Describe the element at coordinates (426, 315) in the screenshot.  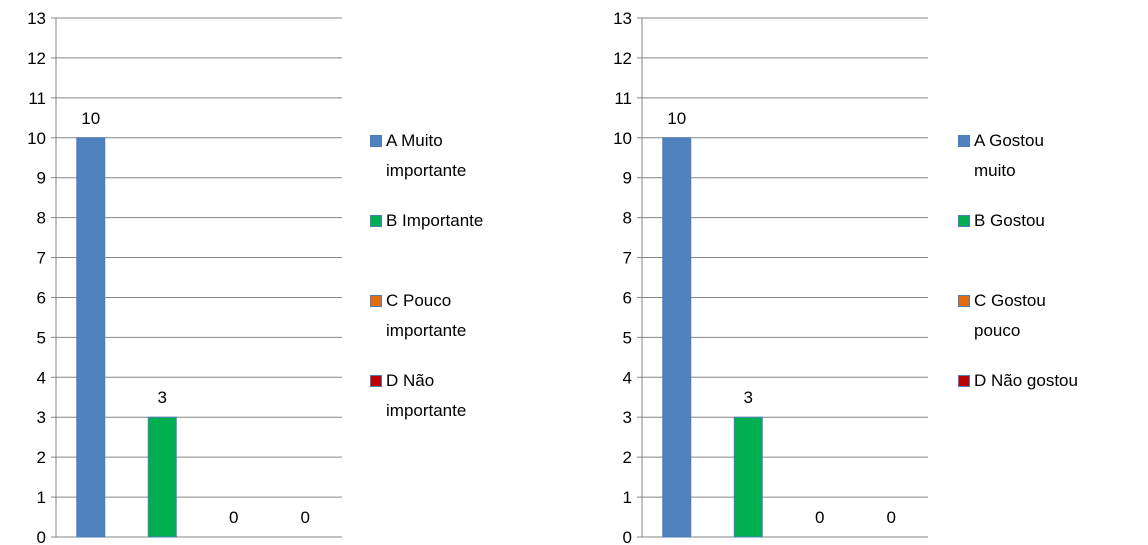
I see `legend-label: C Pouco importante` at that location.